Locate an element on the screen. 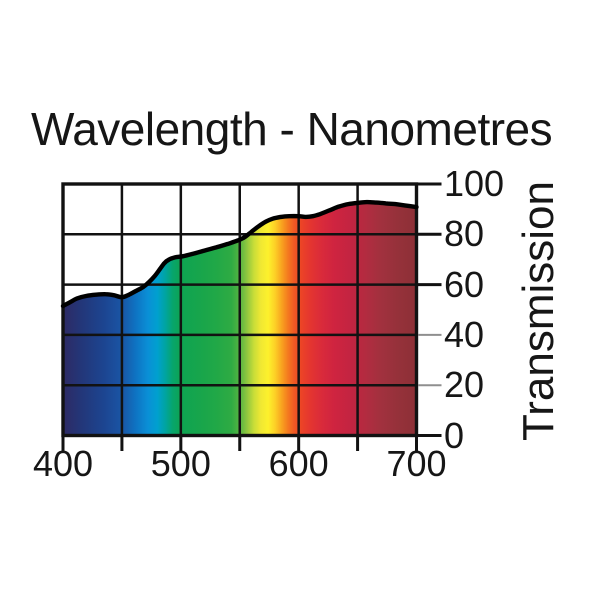 This screenshot has height=600, width=600. y-tick-label-20: 20 is located at coordinates (464, 385).